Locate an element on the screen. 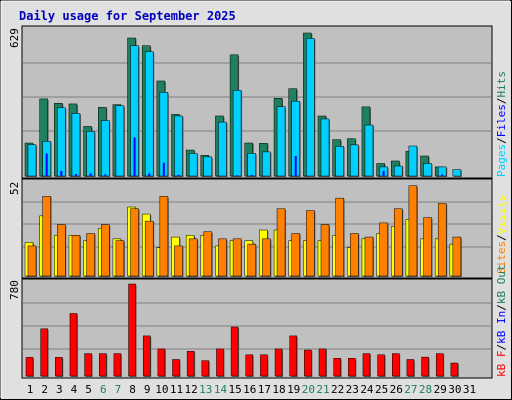 The image size is (512, 400). panel-kbytes-ymax-label: 780 is located at coordinates (14, 290).